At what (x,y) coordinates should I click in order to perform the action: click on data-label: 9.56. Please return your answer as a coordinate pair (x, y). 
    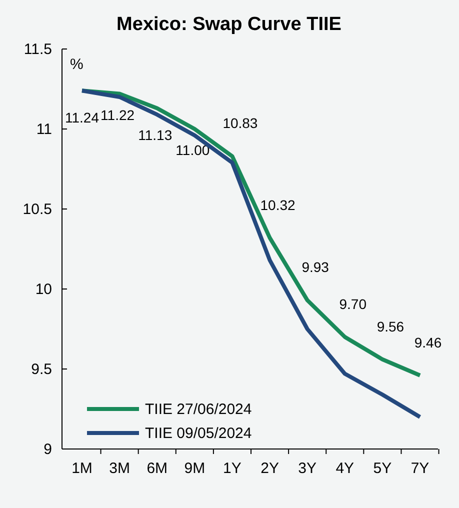
    Looking at the image, I should click on (390, 326).